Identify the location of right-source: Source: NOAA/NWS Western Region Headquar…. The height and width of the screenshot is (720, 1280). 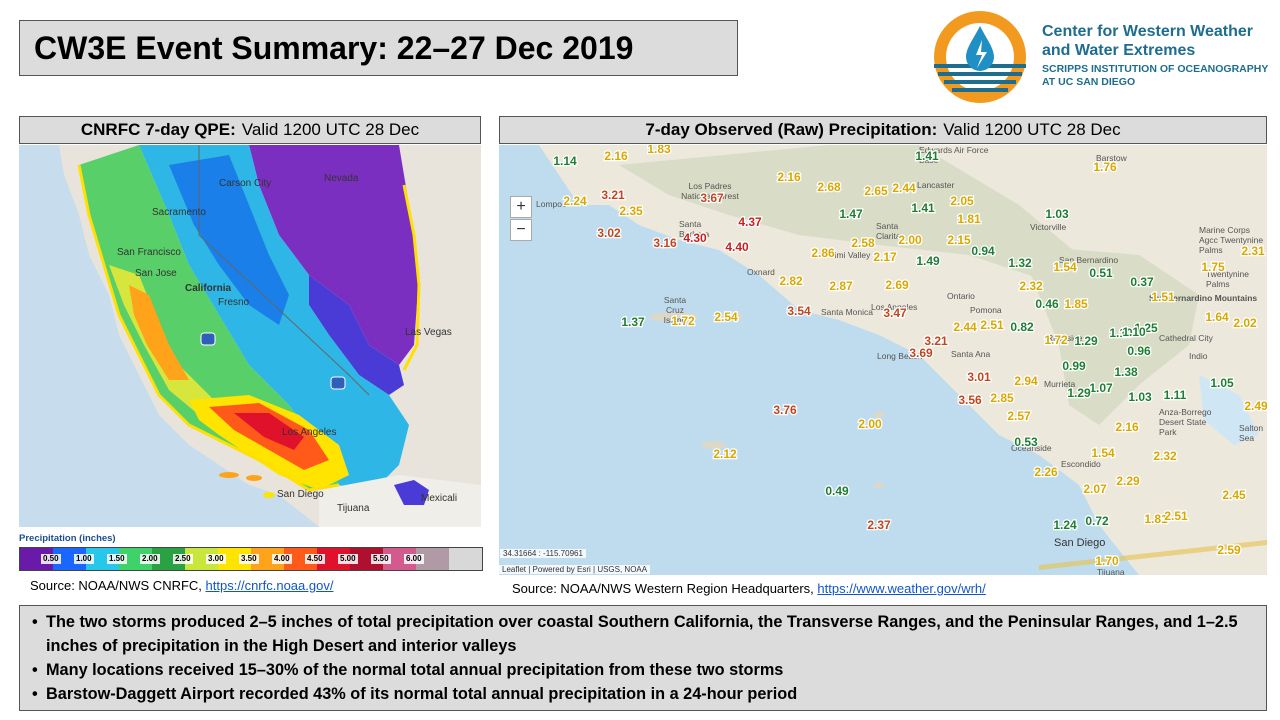
(749, 588).